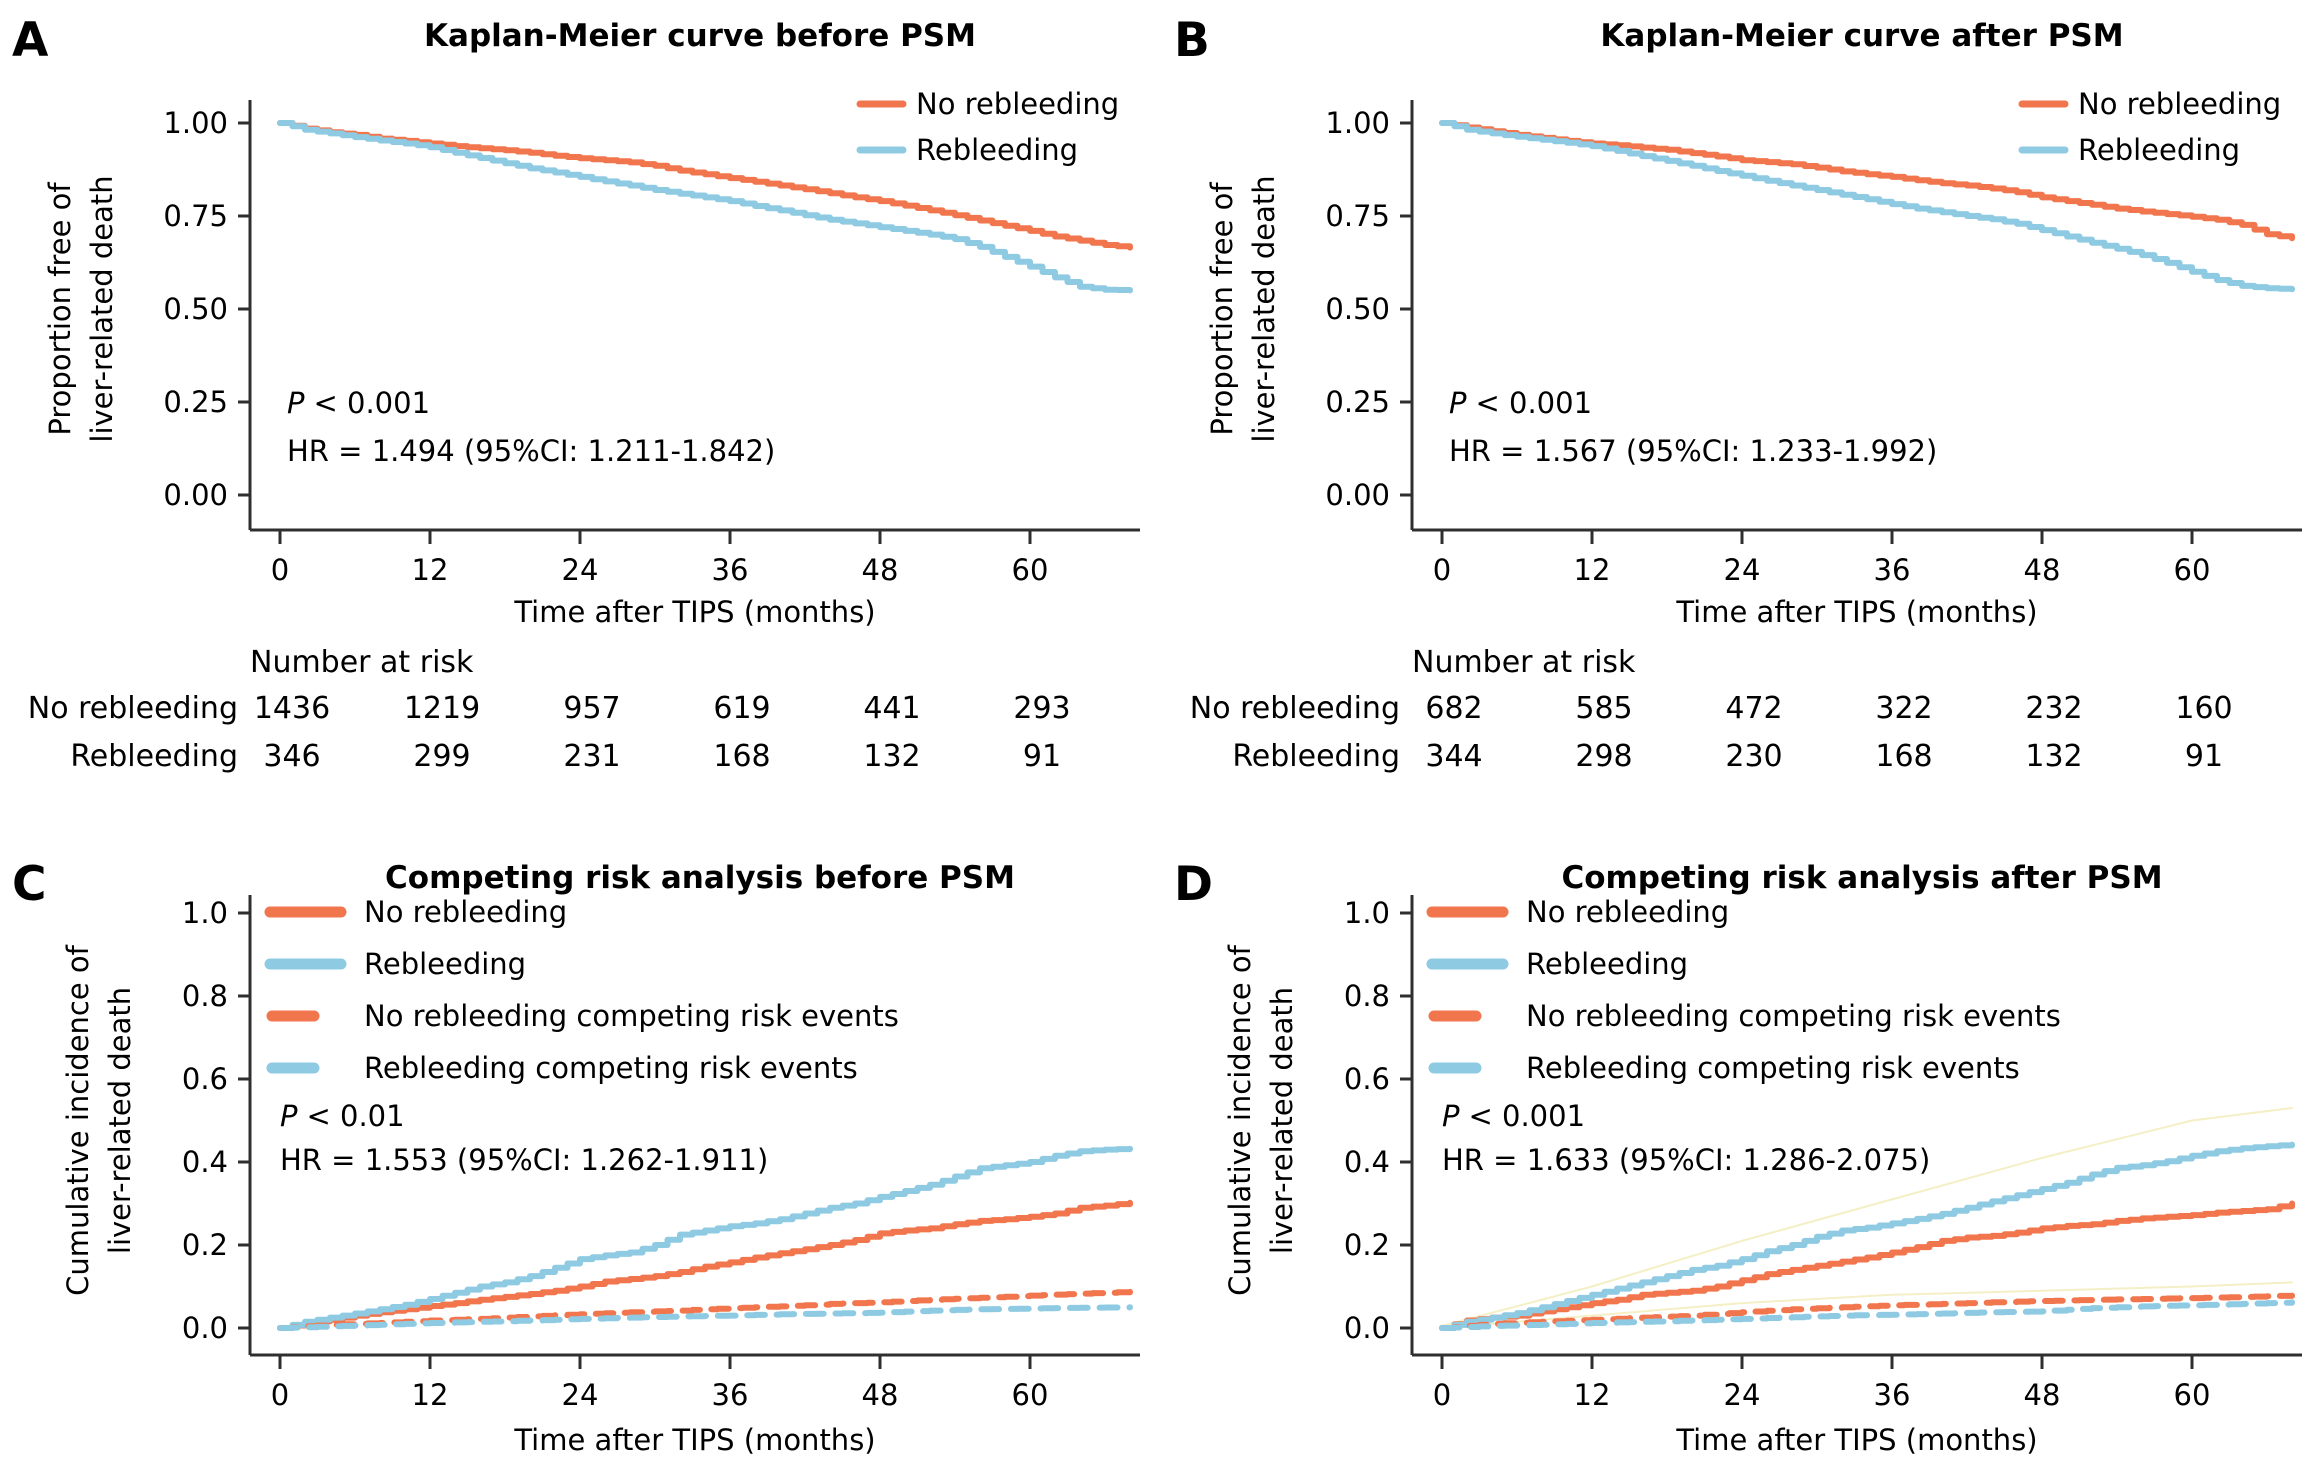 The image size is (2323, 1466). What do you see at coordinates (1686, 1160) in the screenshot?
I see `hr-value-text: HR = 1.633 (95%CI: 1.286-2.075)` at bounding box center [1686, 1160].